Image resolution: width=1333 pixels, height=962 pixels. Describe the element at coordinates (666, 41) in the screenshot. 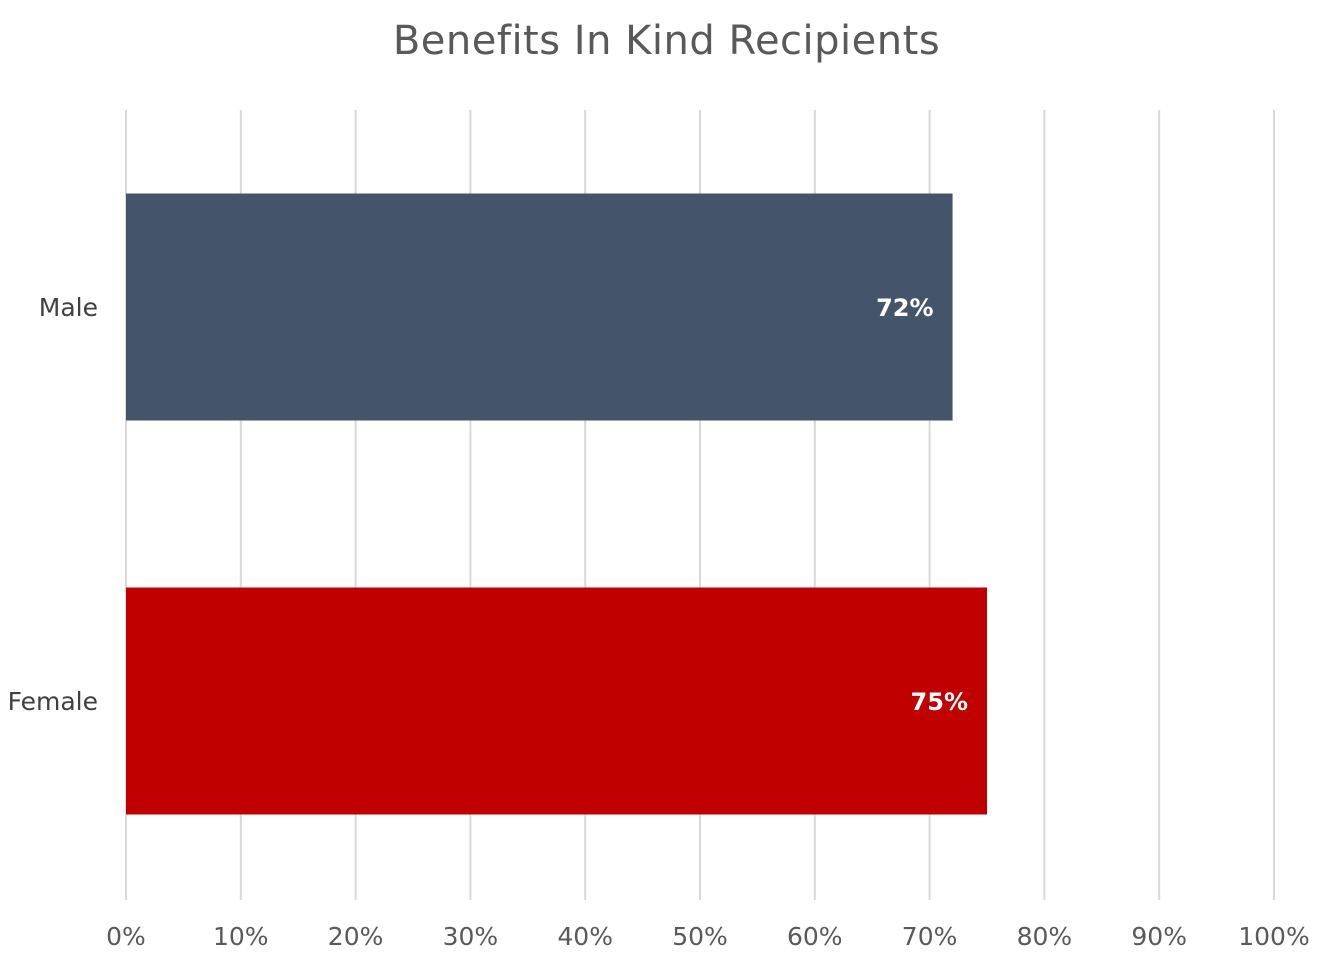

I see `chart-title: Benefits In Kind Recipients` at that location.